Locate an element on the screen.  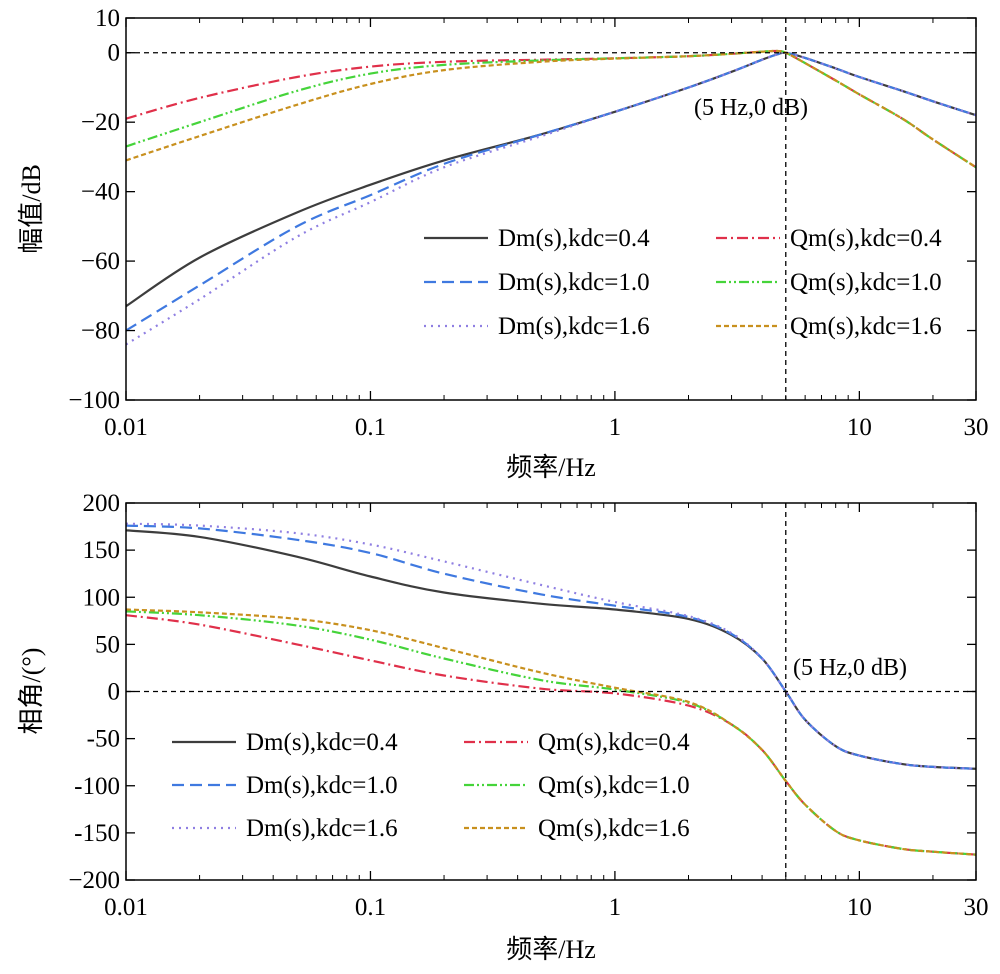
y-tick-label: −40 is located at coordinates (100, 192).